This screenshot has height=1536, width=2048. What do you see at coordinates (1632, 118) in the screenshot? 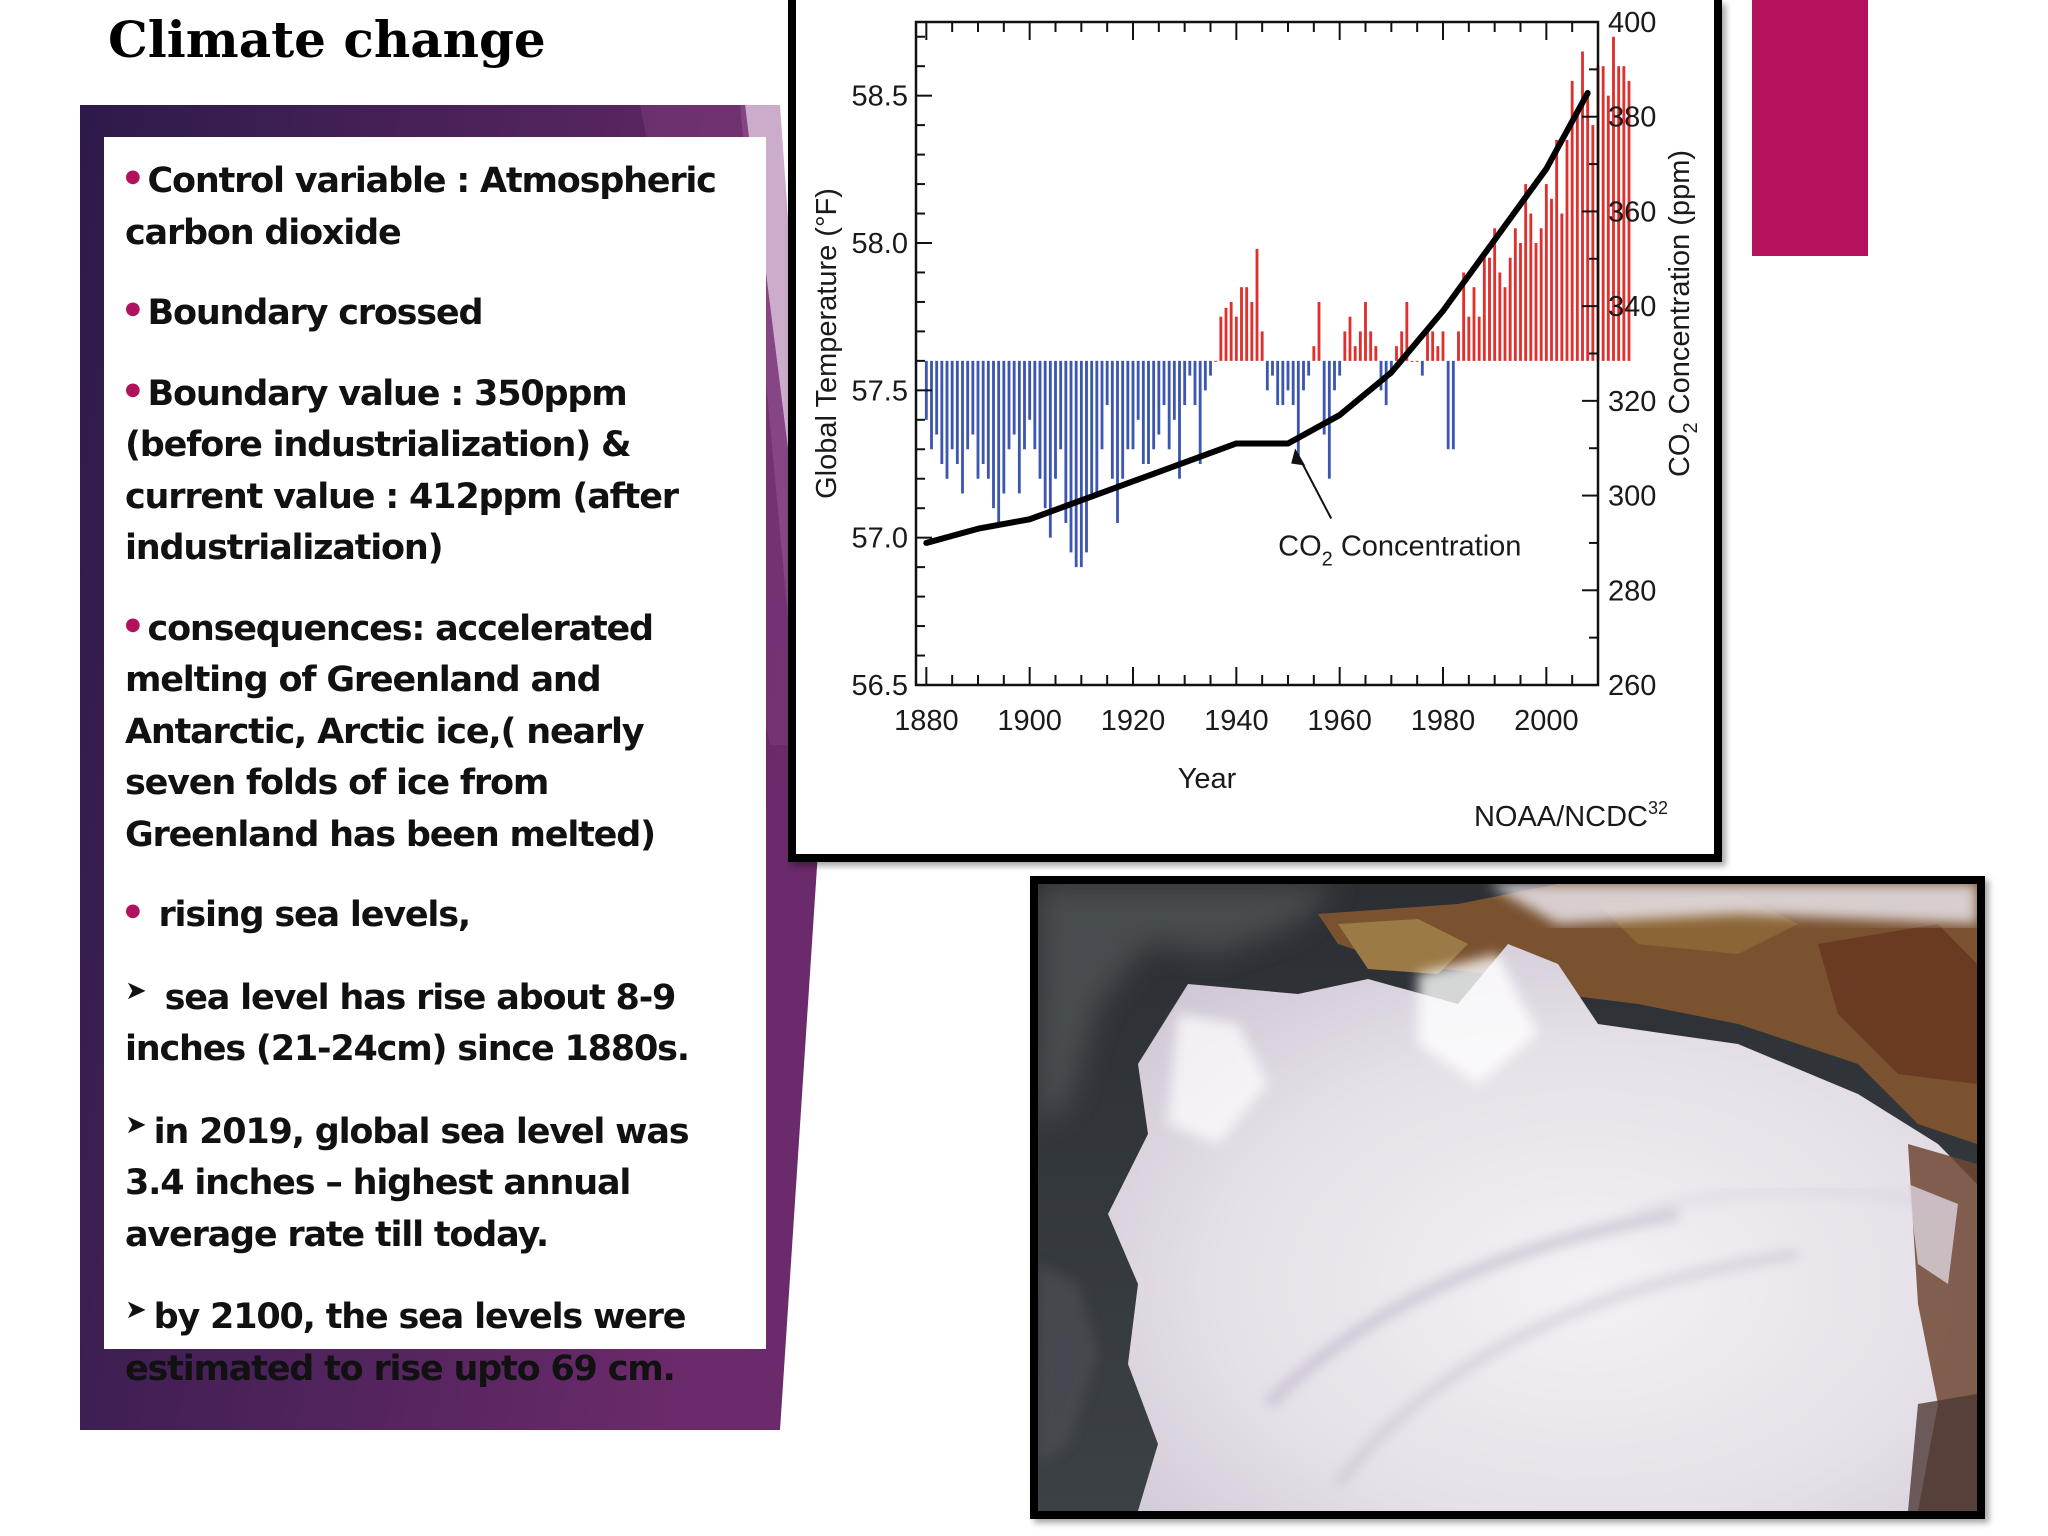
I see `y-right-tick-label: 380` at bounding box center [1632, 118].